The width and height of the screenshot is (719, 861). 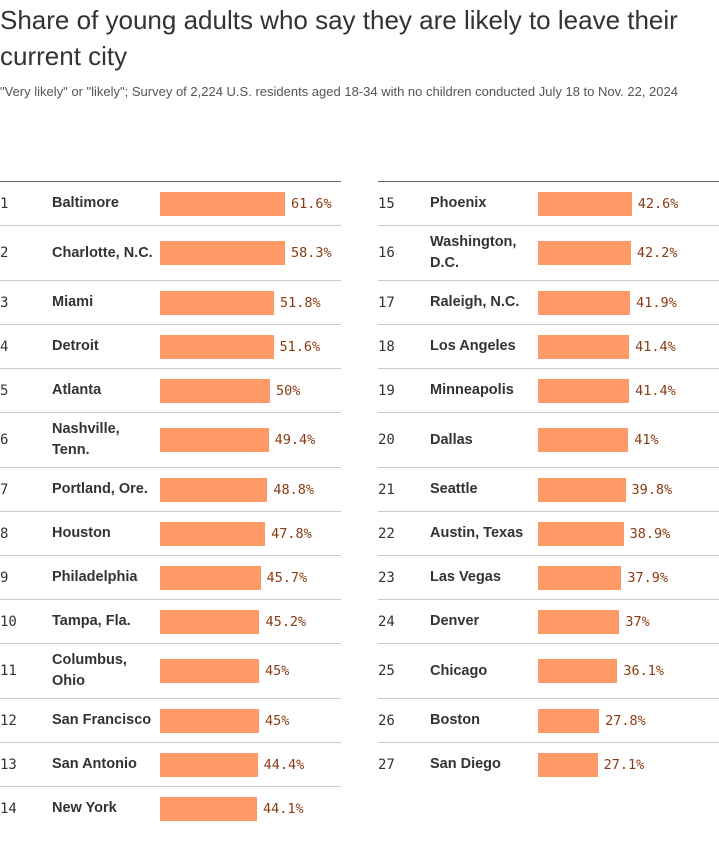 I want to click on rank-label: 21, so click(x=386, y=489).